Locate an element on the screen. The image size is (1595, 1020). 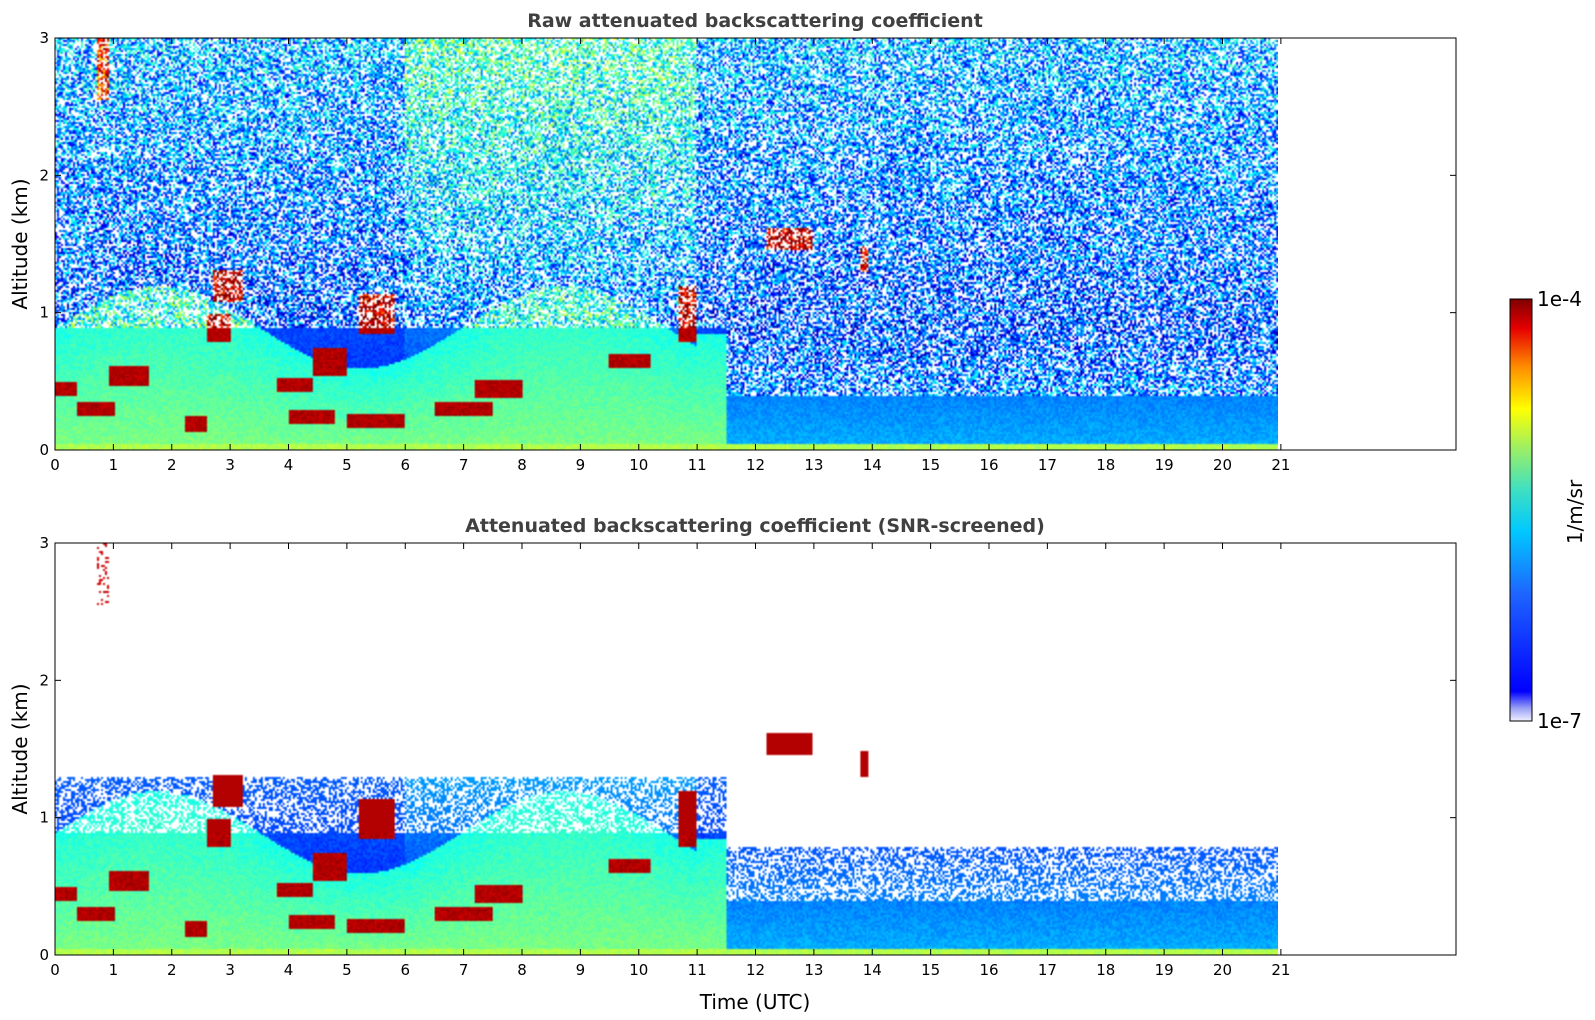
top-x-tick-label: 19 is located at coordinates (1164, 465).